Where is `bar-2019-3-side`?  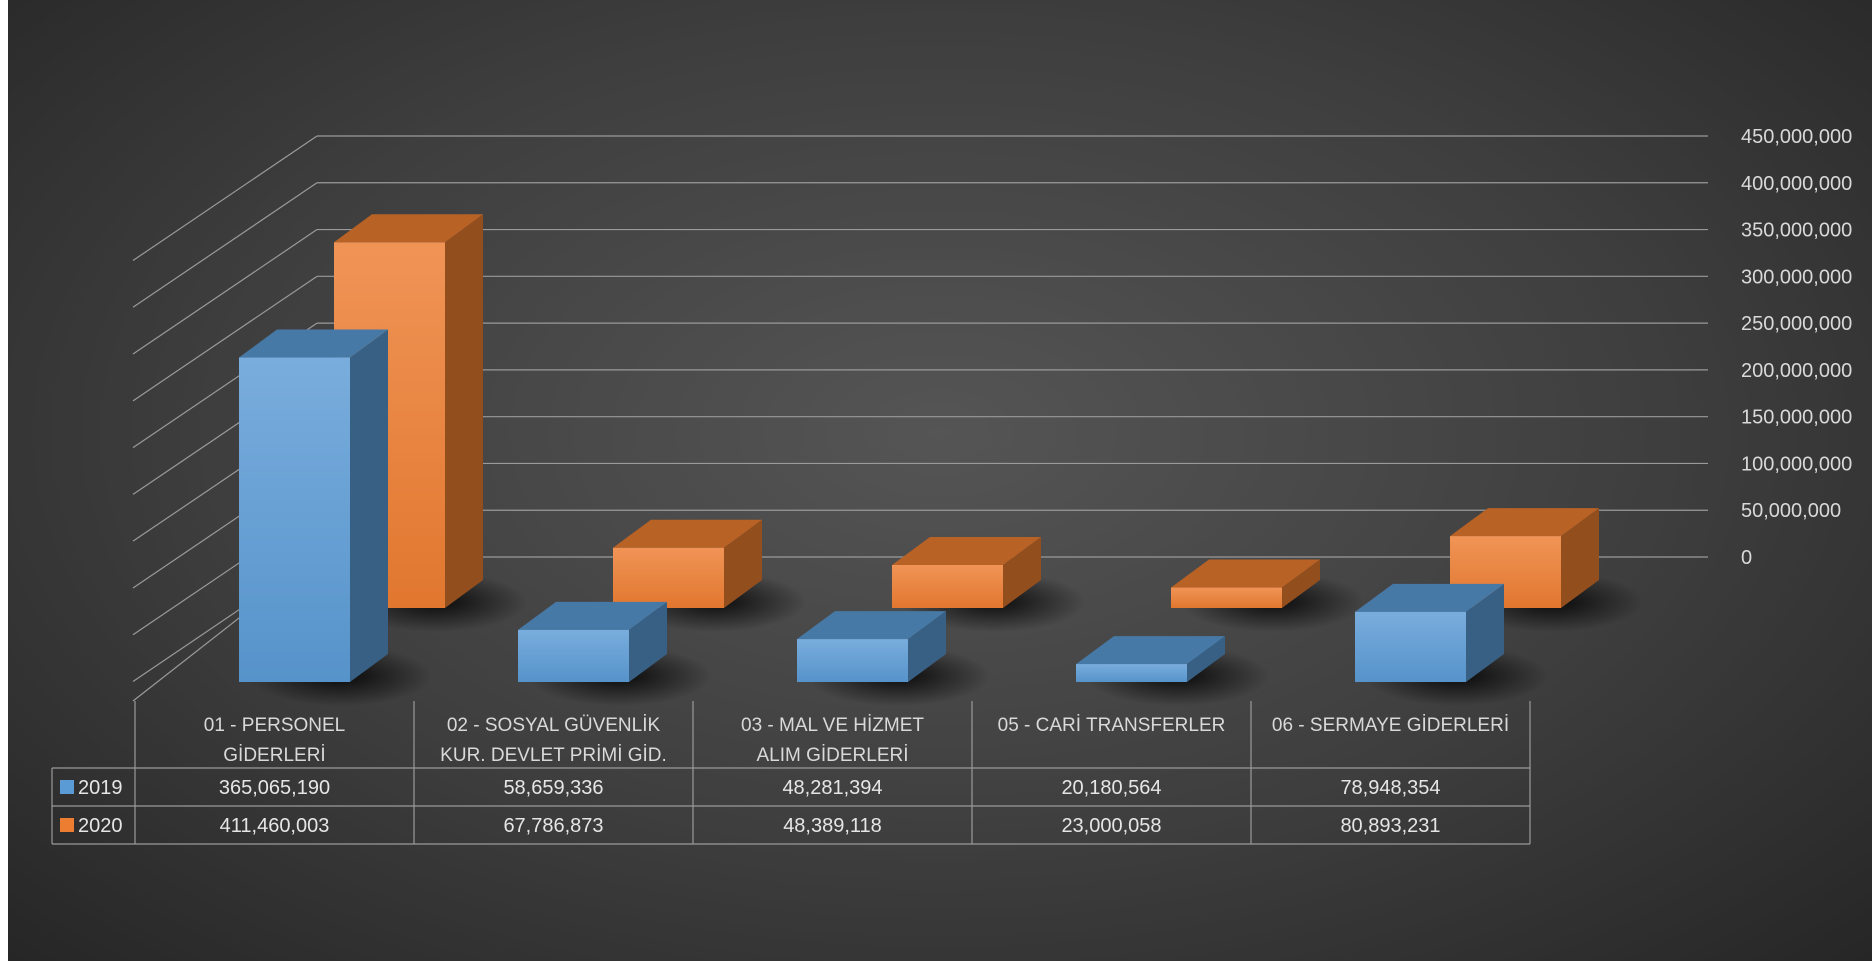 bar-2019-3-side is located at coordinates (1206, 659).